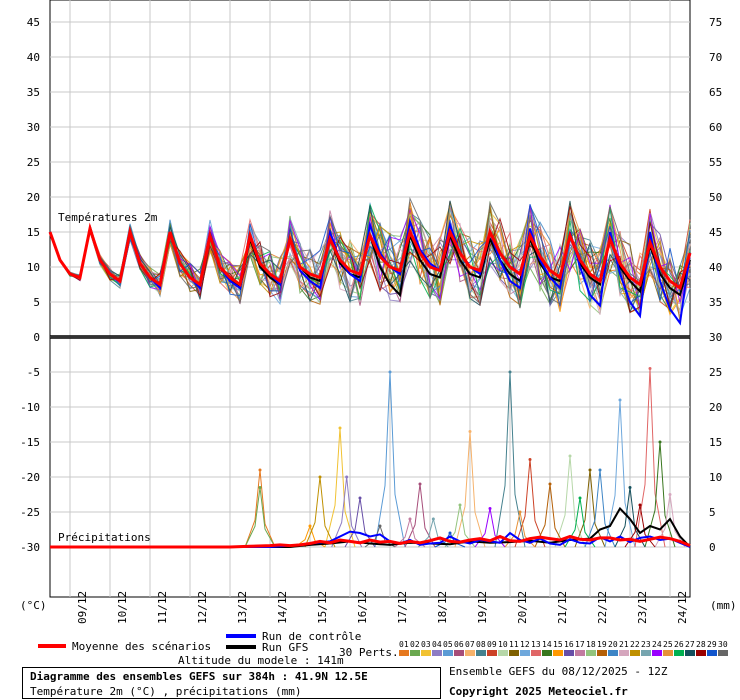  Describe the element at coordinates (514, 644) in the screenshot. I see `member-legend-label: 11` at that location.